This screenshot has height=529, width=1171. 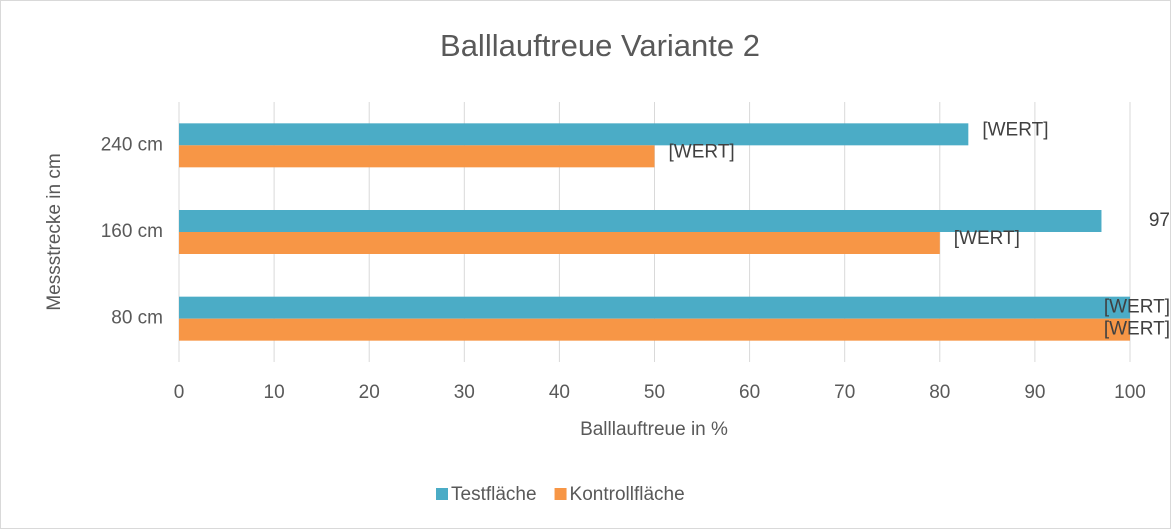 What do you see at coordinates (1130, 392) in the screenshot?
I see `x-tick-label: 100` at bounding box center [1130, 392].